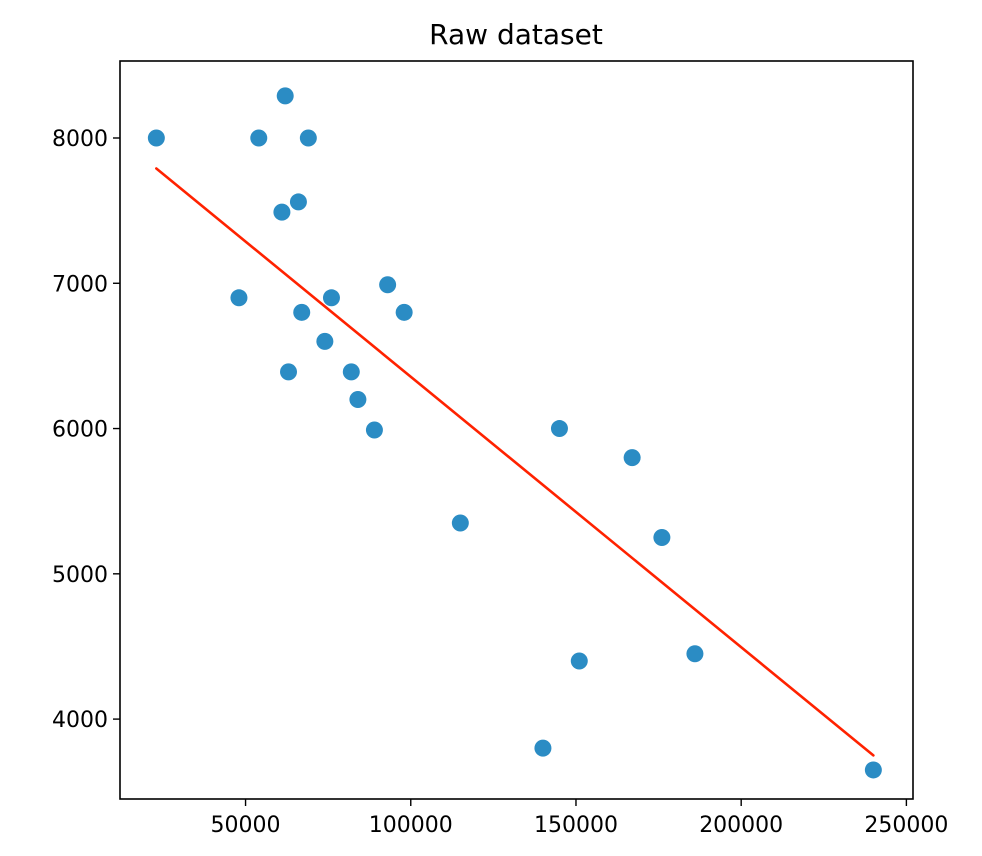 The height and width of the screenshot is (856, 982). I want to click on x-axis-tick-label: 50000, so click(246, 825).